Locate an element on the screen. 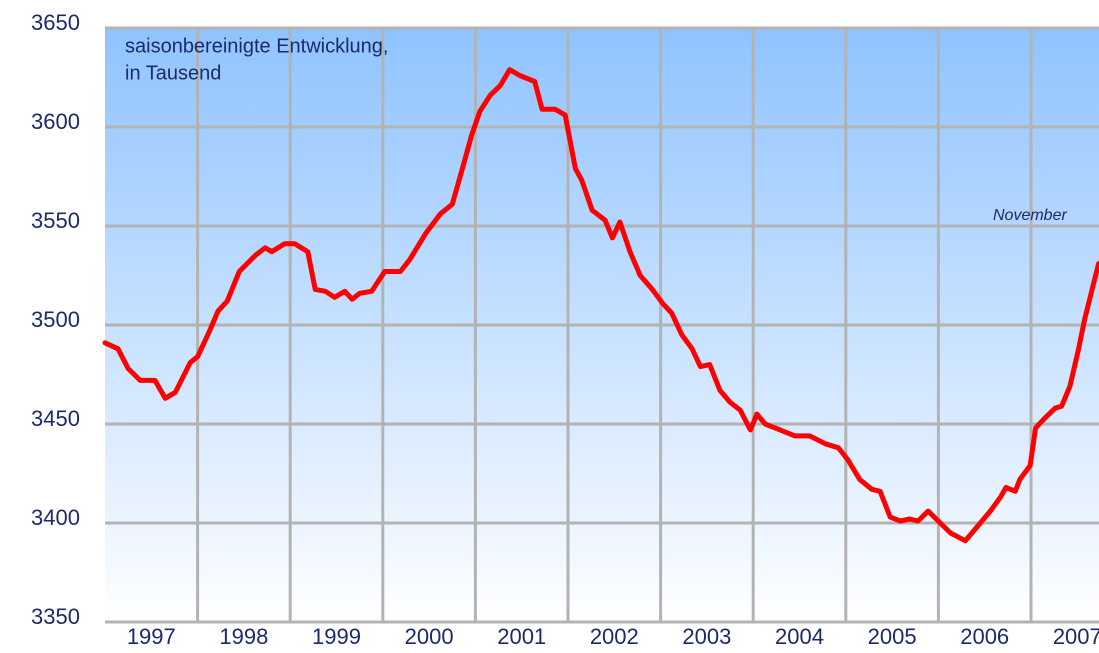 Image resolution: width=1099 pixels, height=653 pixels. annotation: November is located at coordinates (1030, 215).